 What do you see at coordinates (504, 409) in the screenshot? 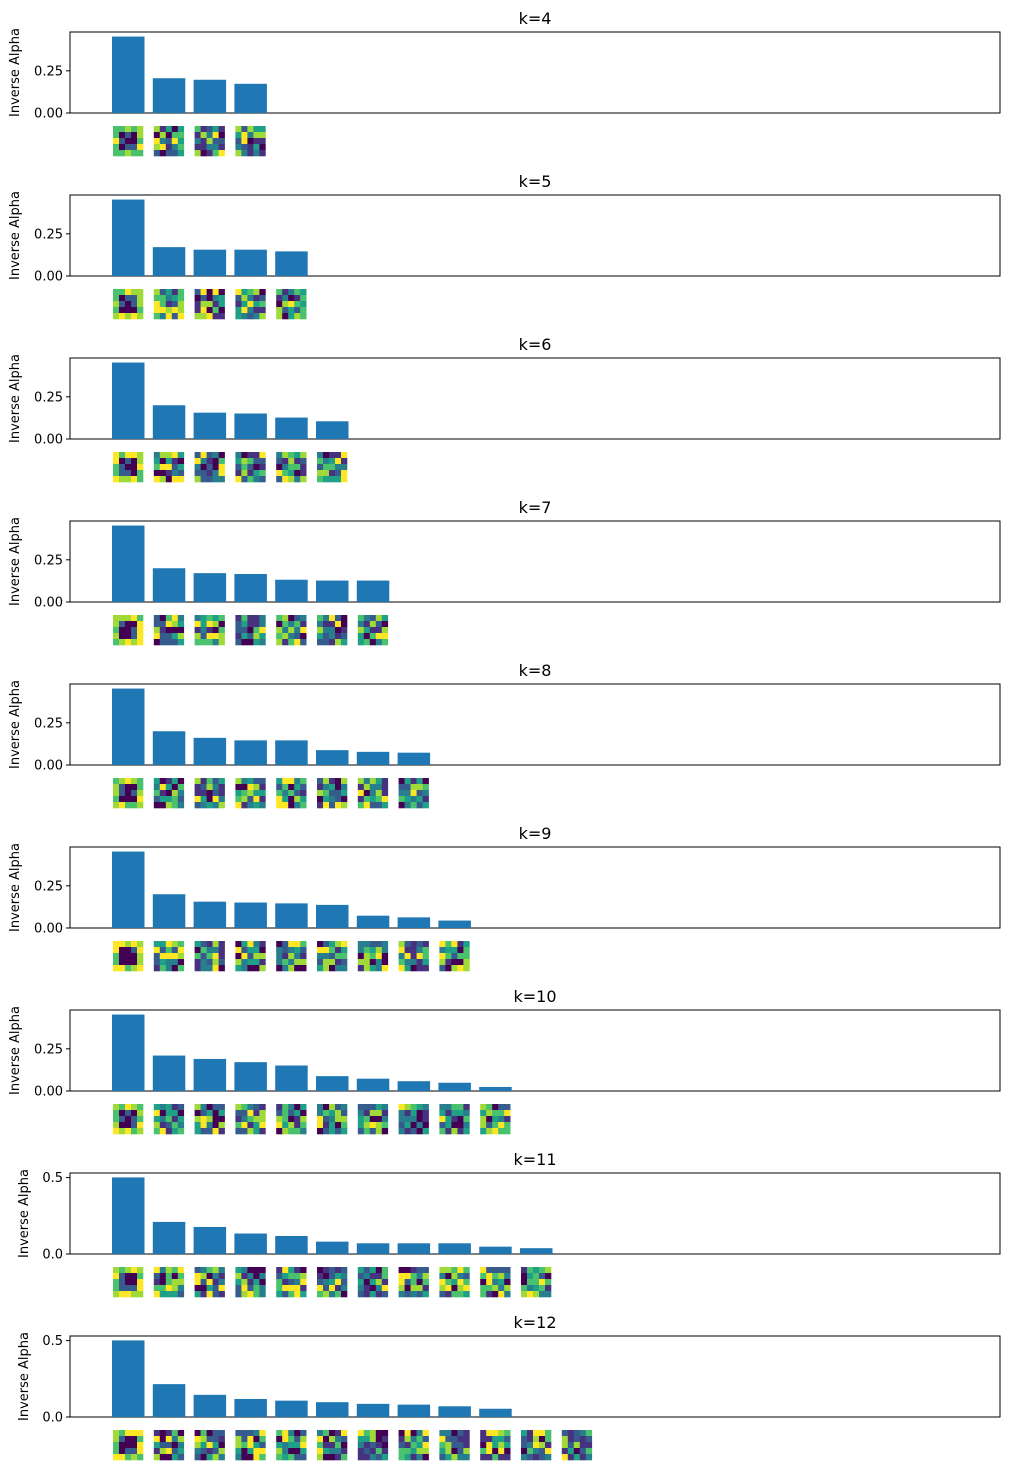
I see `subplot-k=6: k=6 Inverse Alpha 0.00 0.25` at bounding box center [504, 409].